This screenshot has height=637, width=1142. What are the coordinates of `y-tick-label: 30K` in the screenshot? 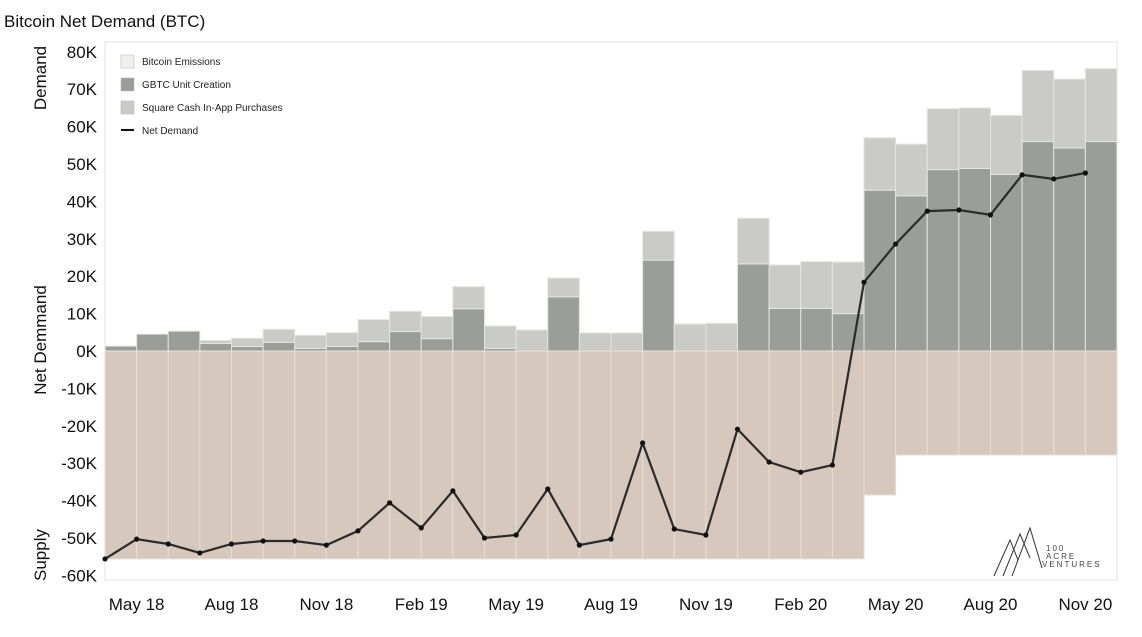 It's located at (82, 239).